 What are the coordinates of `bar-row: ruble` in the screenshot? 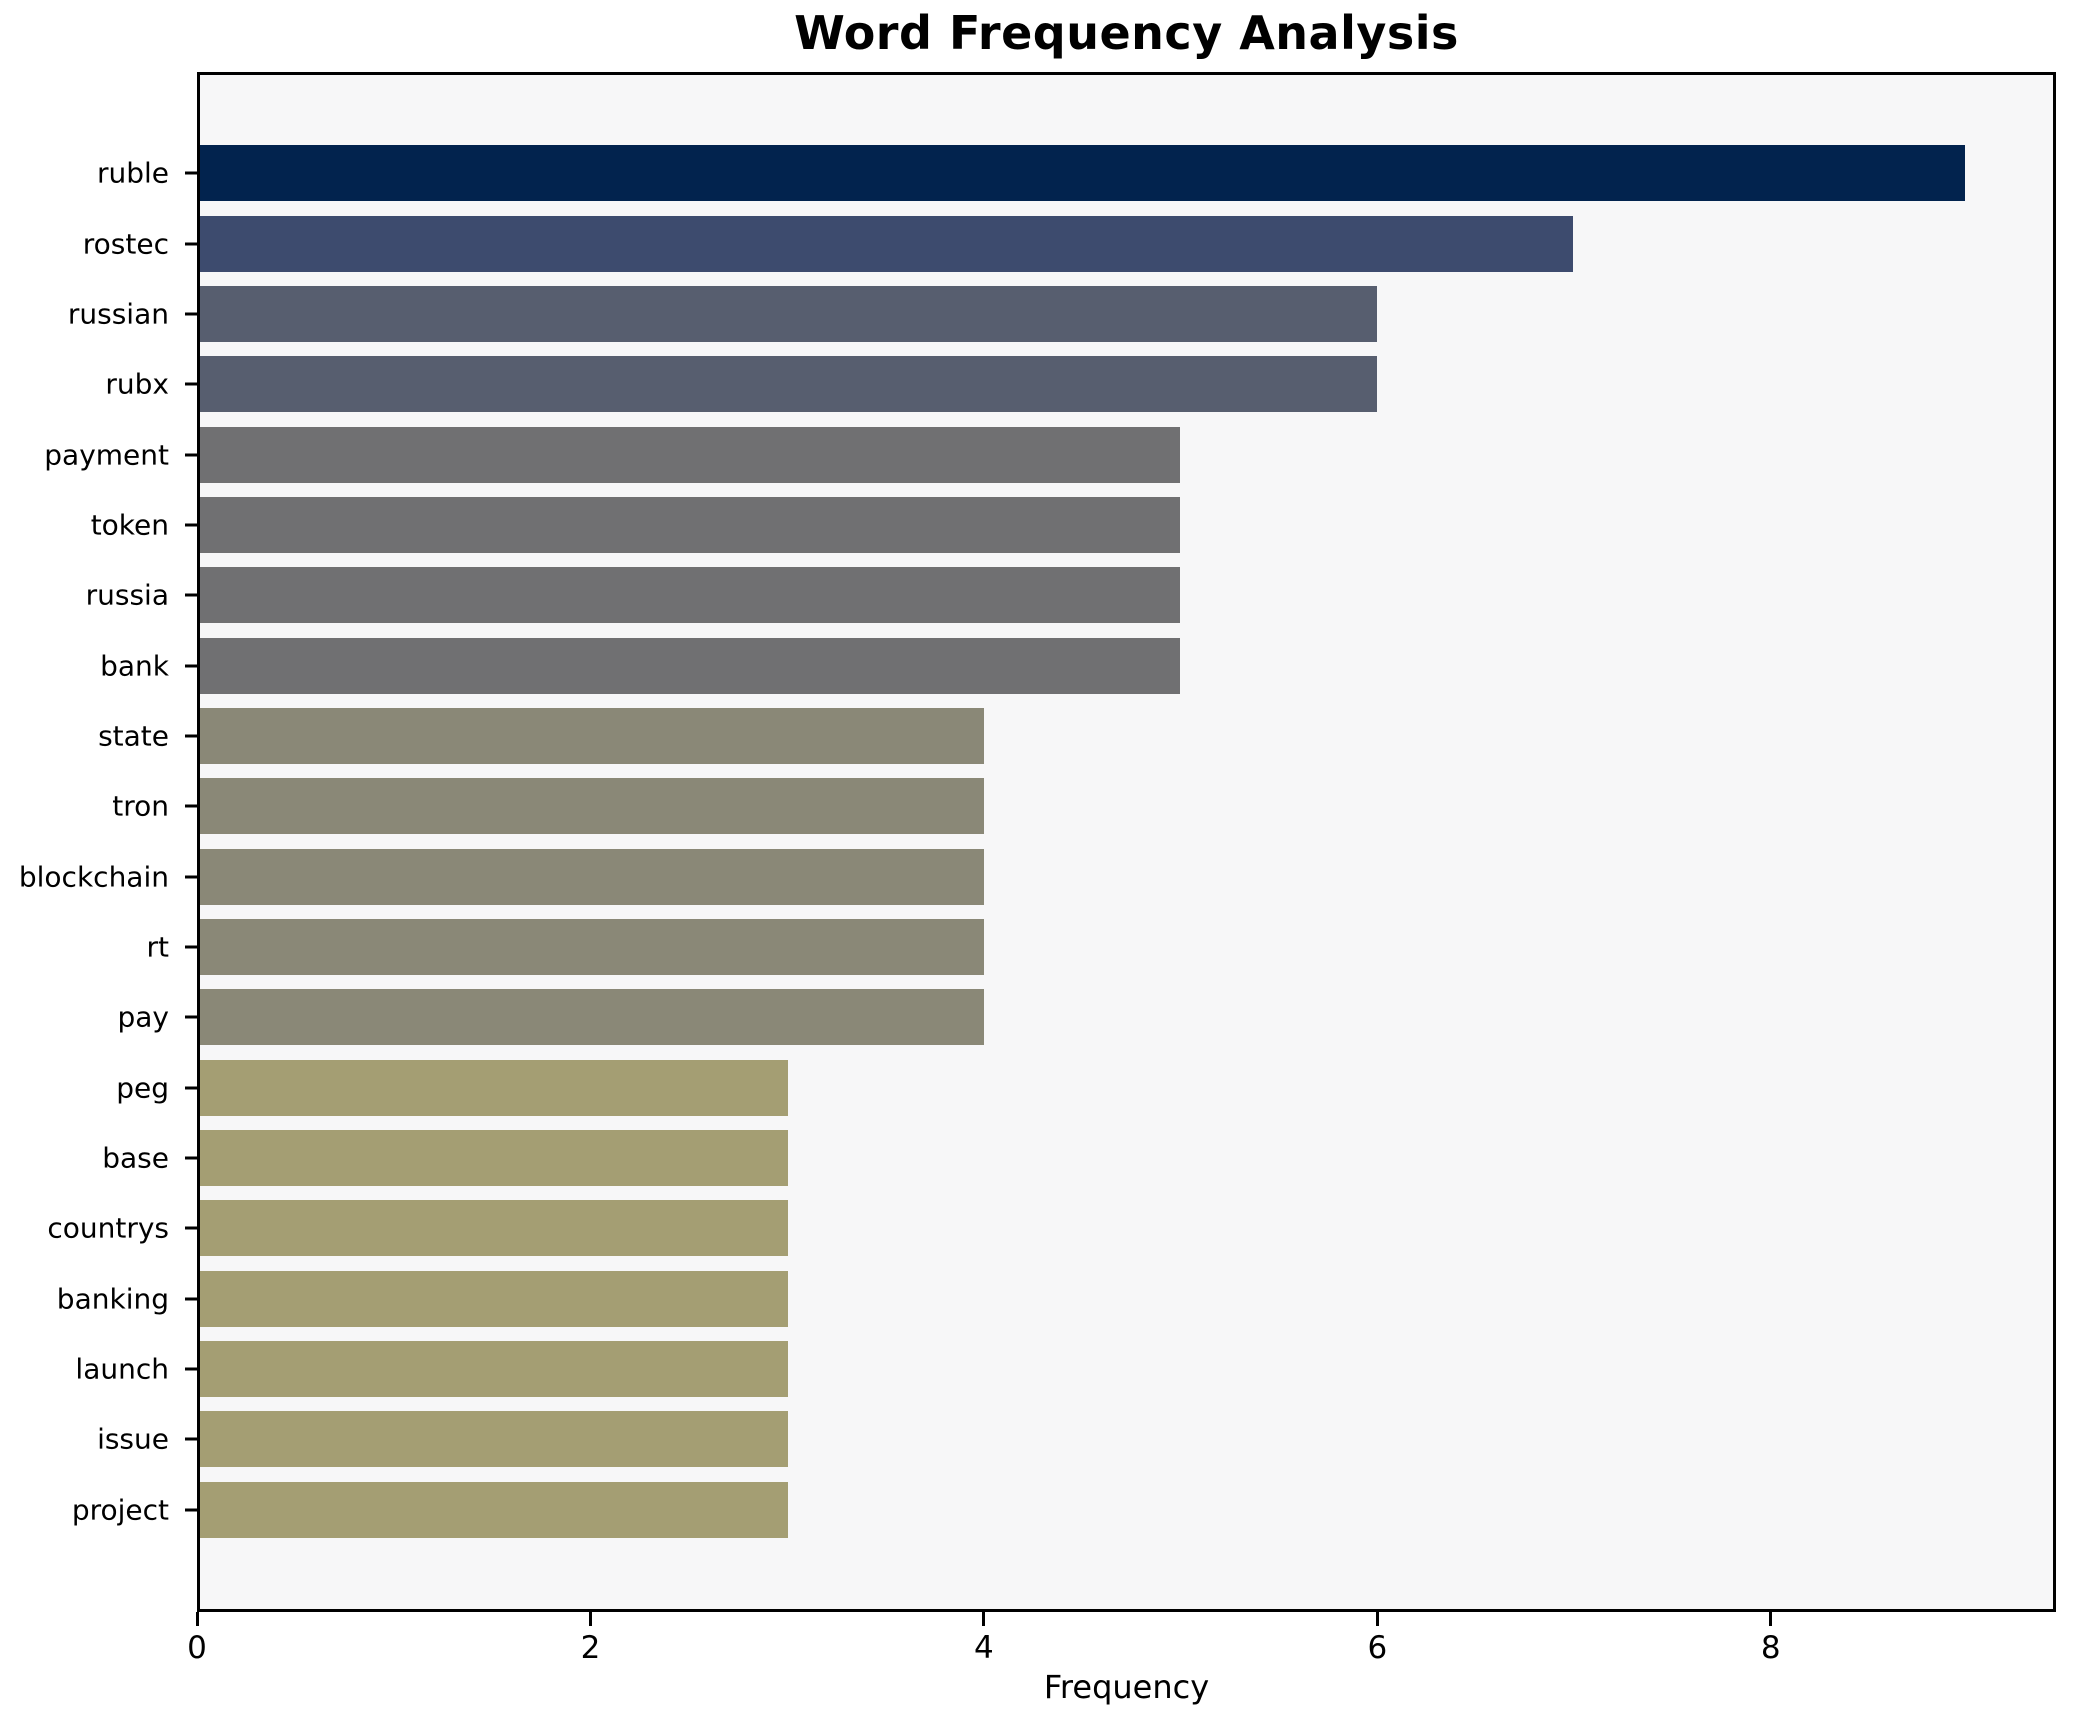 It's located at (1075, 173).